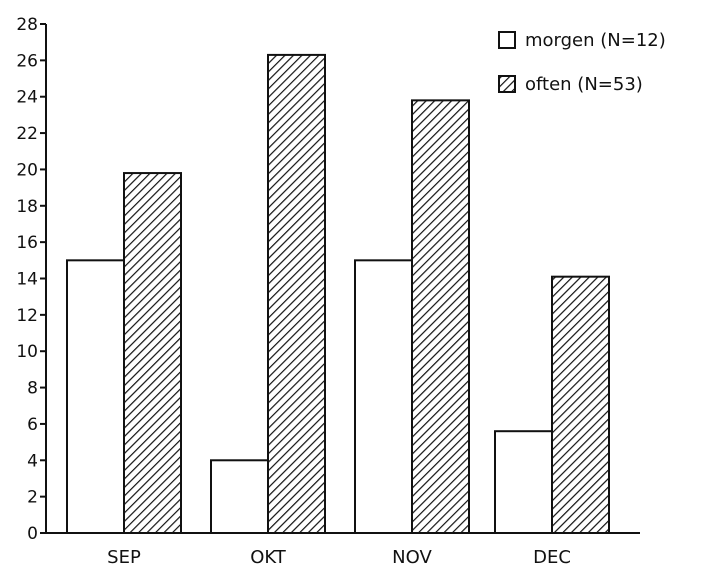 Image resolution: width=704 pixels, height=568 pixels. Describe the element at coordinates (580, 404) in the screenshot. I see `bar-often-dec` at that location.